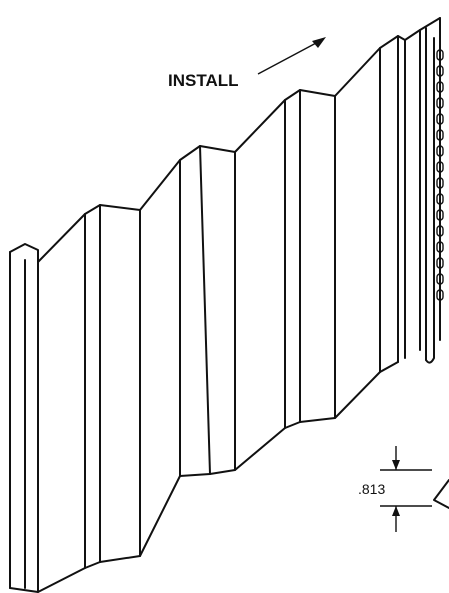  What do you see at coordinates (203, 80) in the screenshot?
I see `install-label: INSTALL` at bounding box center [203, 80].